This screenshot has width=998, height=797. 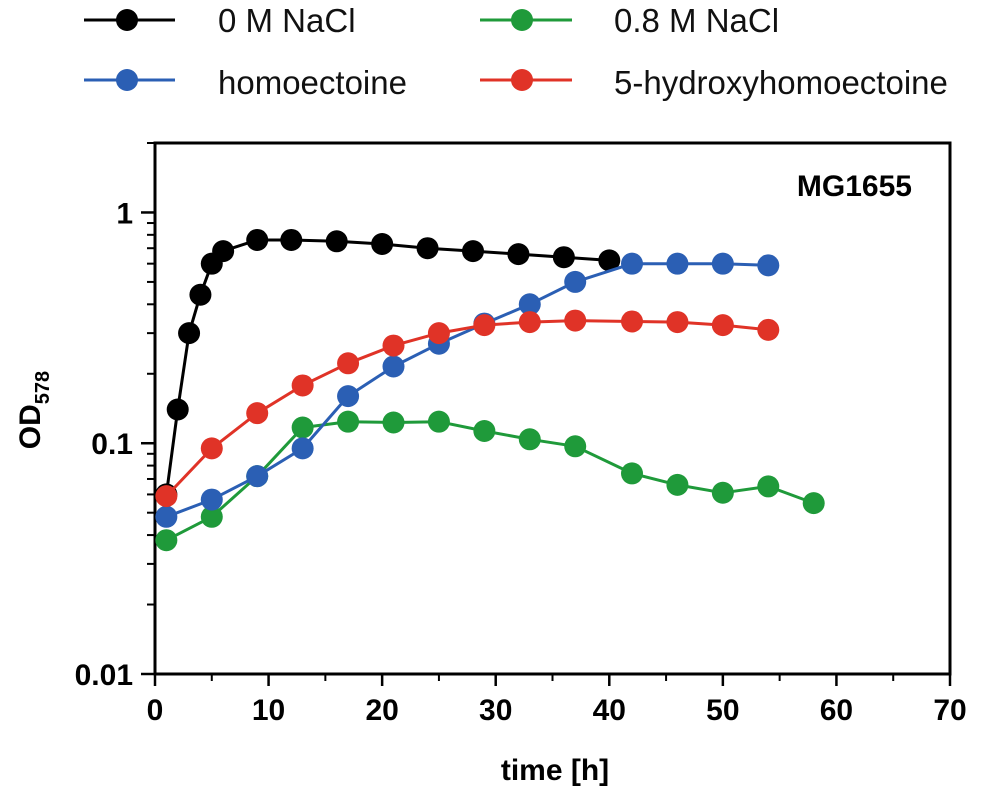 What do you see at coordinates (127, 20) in the screenshot?
I see `legend-marker-0-m-nacl` at bounding box center [127, 20].